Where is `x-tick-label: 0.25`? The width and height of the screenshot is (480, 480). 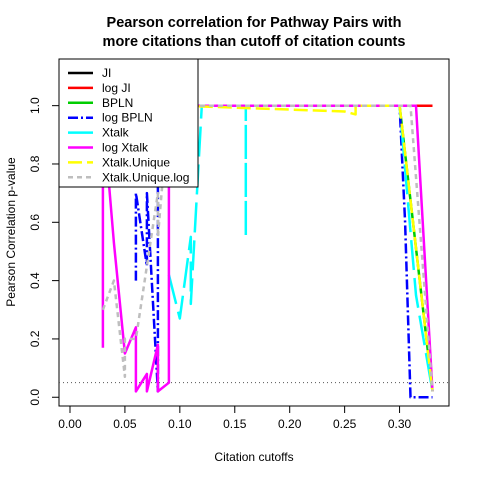 x-tick-label: 0.25 is located at coordinates (345, 424).